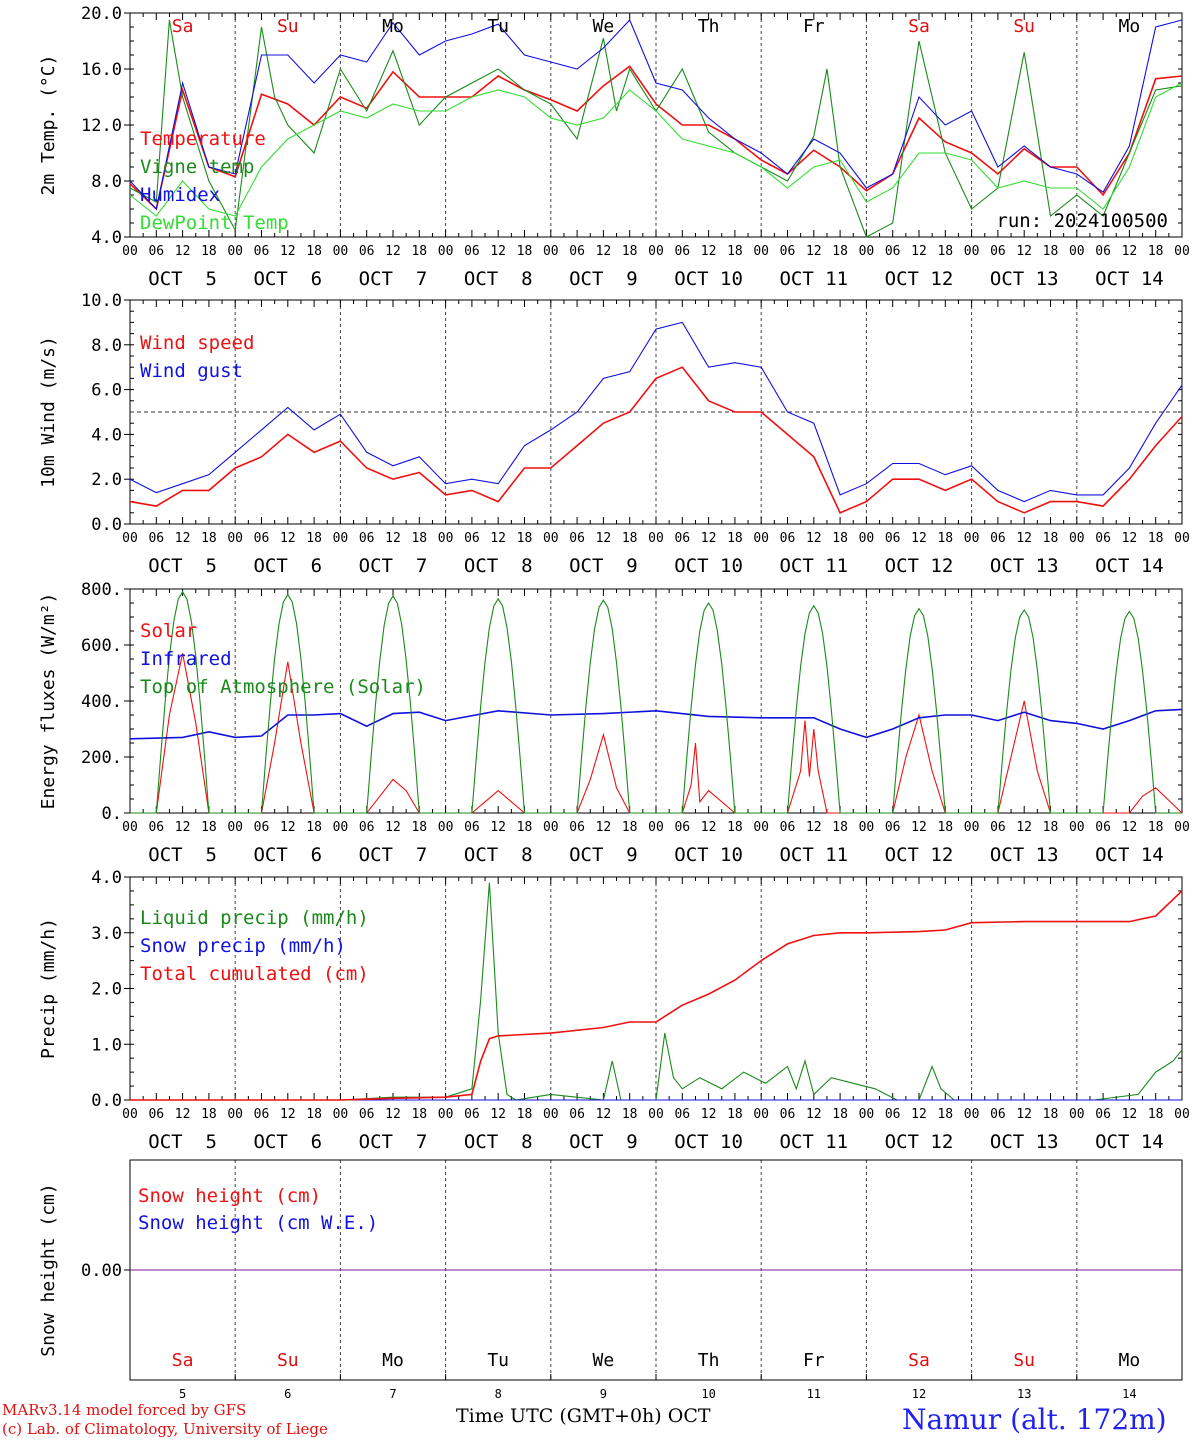  I want to click on day-number-label: 5, so click(182, 1394).